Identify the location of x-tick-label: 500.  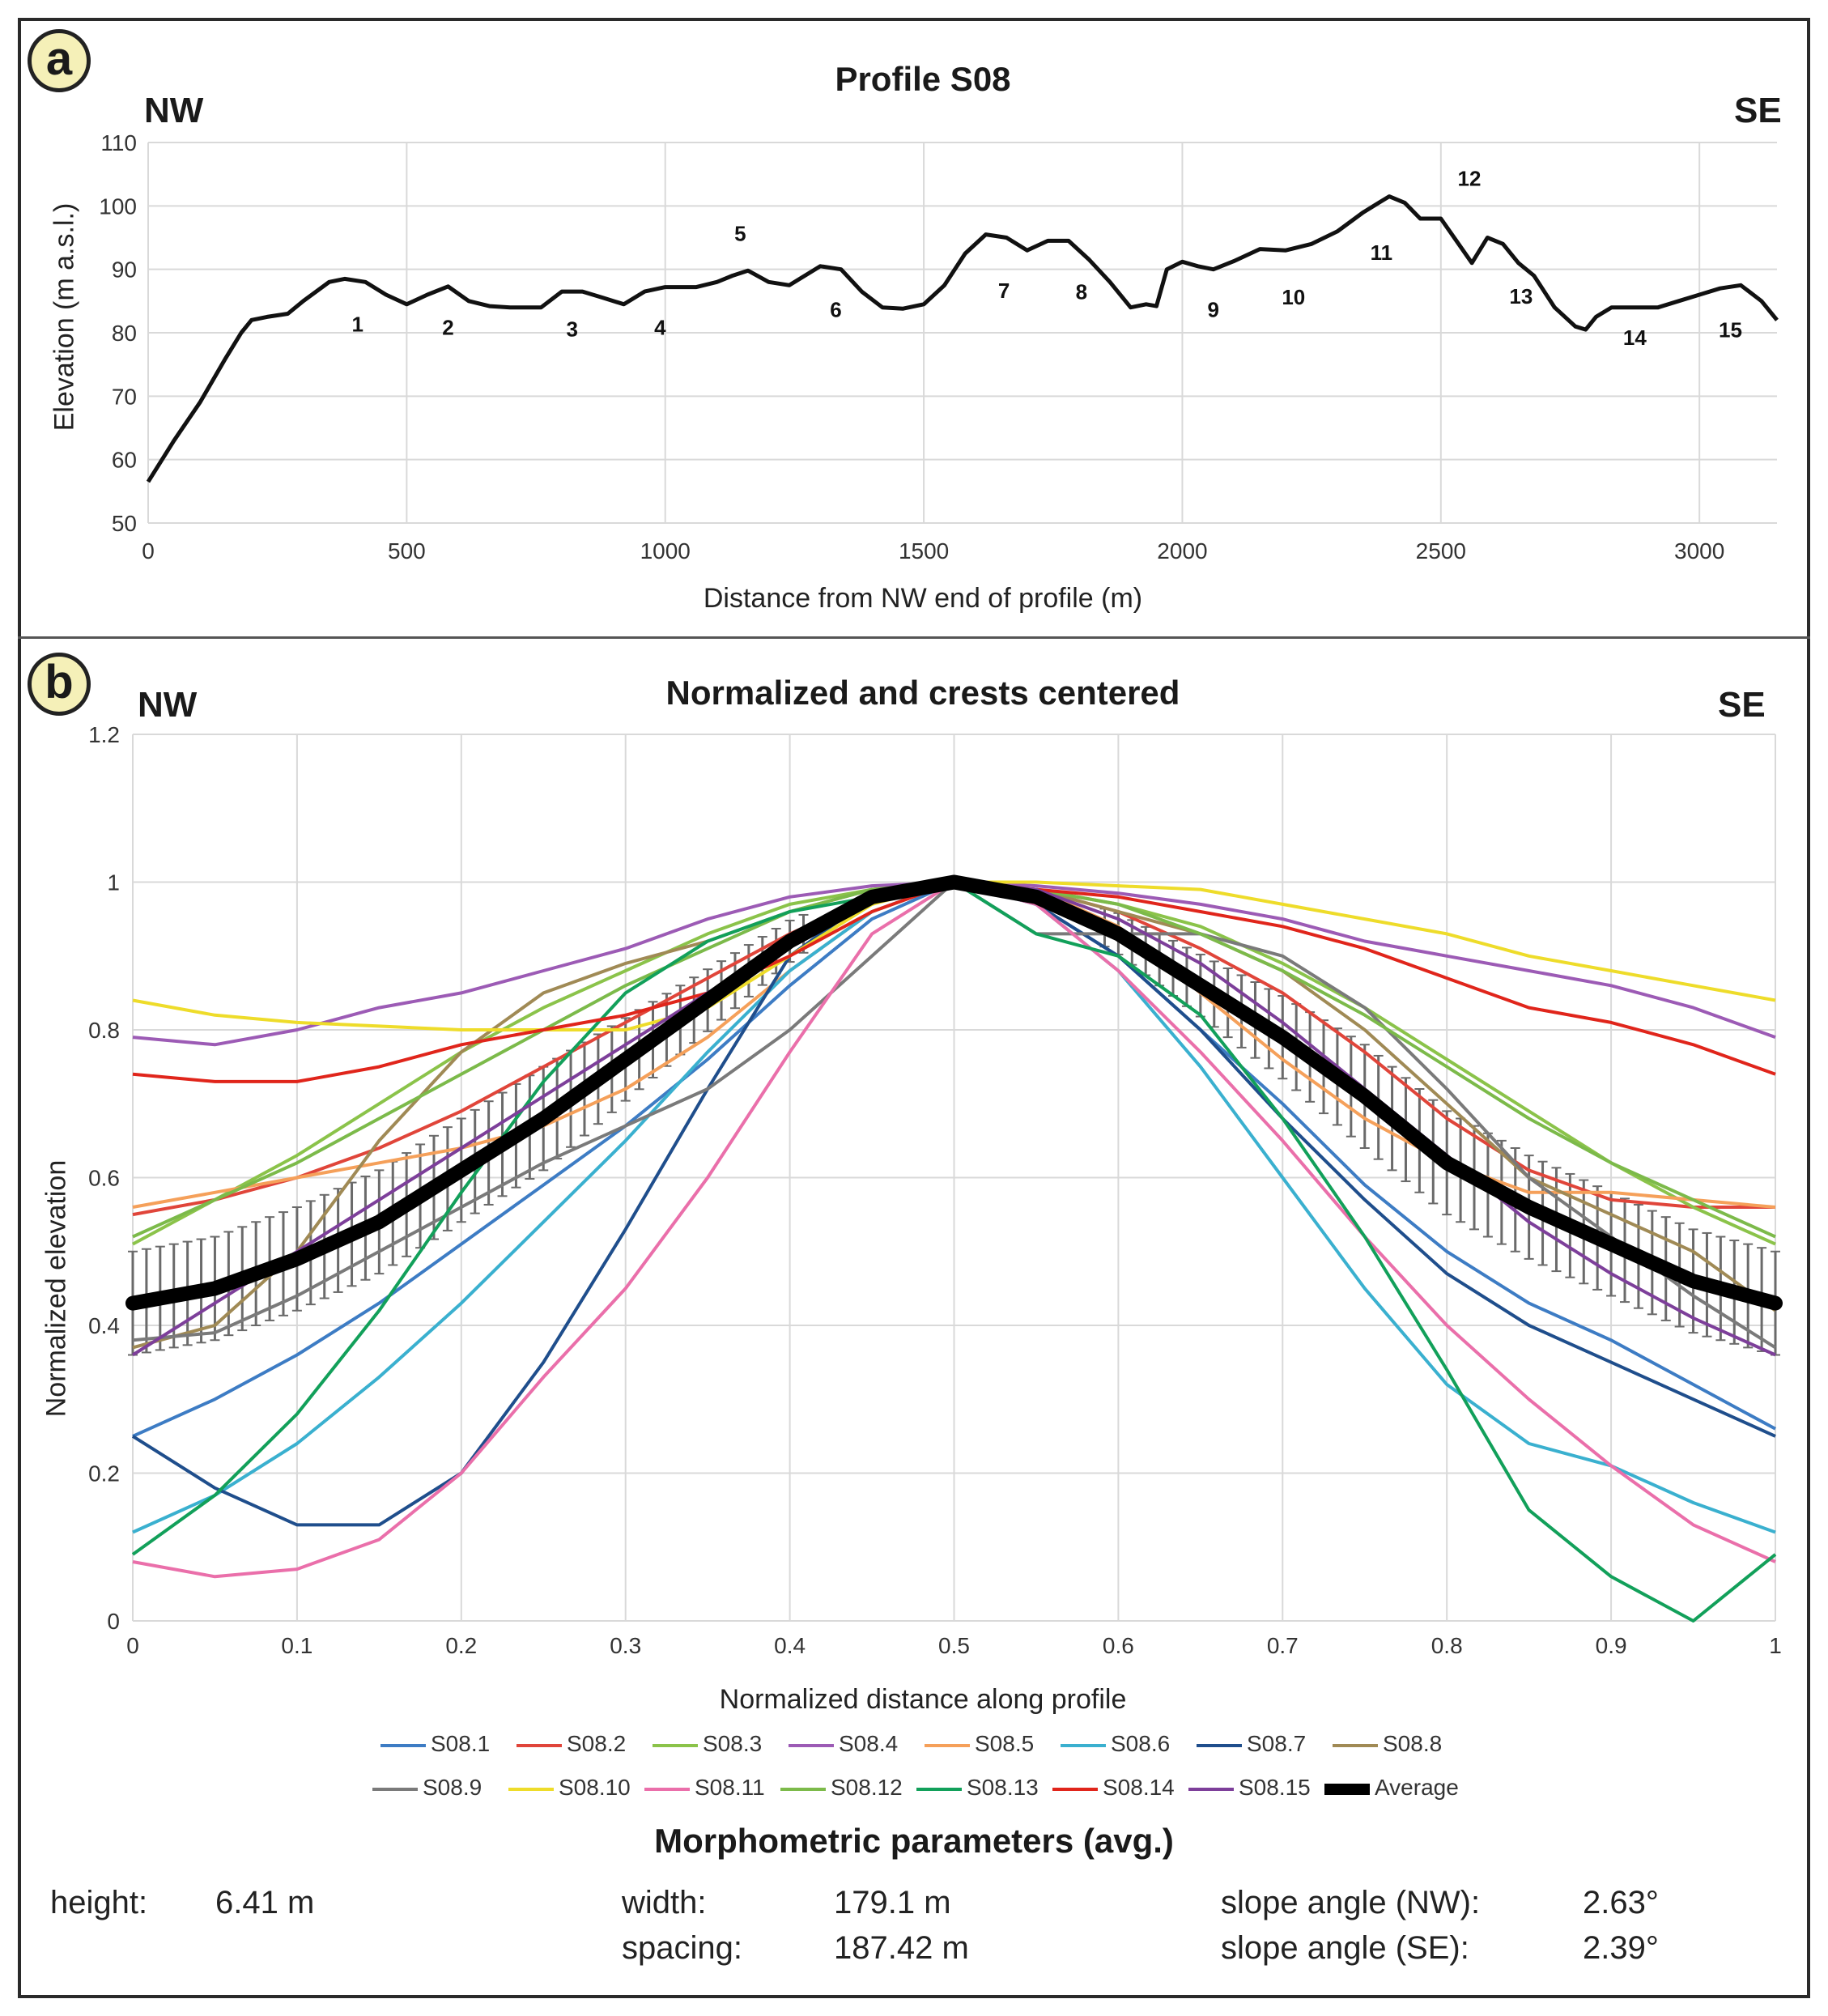
(407, 551).